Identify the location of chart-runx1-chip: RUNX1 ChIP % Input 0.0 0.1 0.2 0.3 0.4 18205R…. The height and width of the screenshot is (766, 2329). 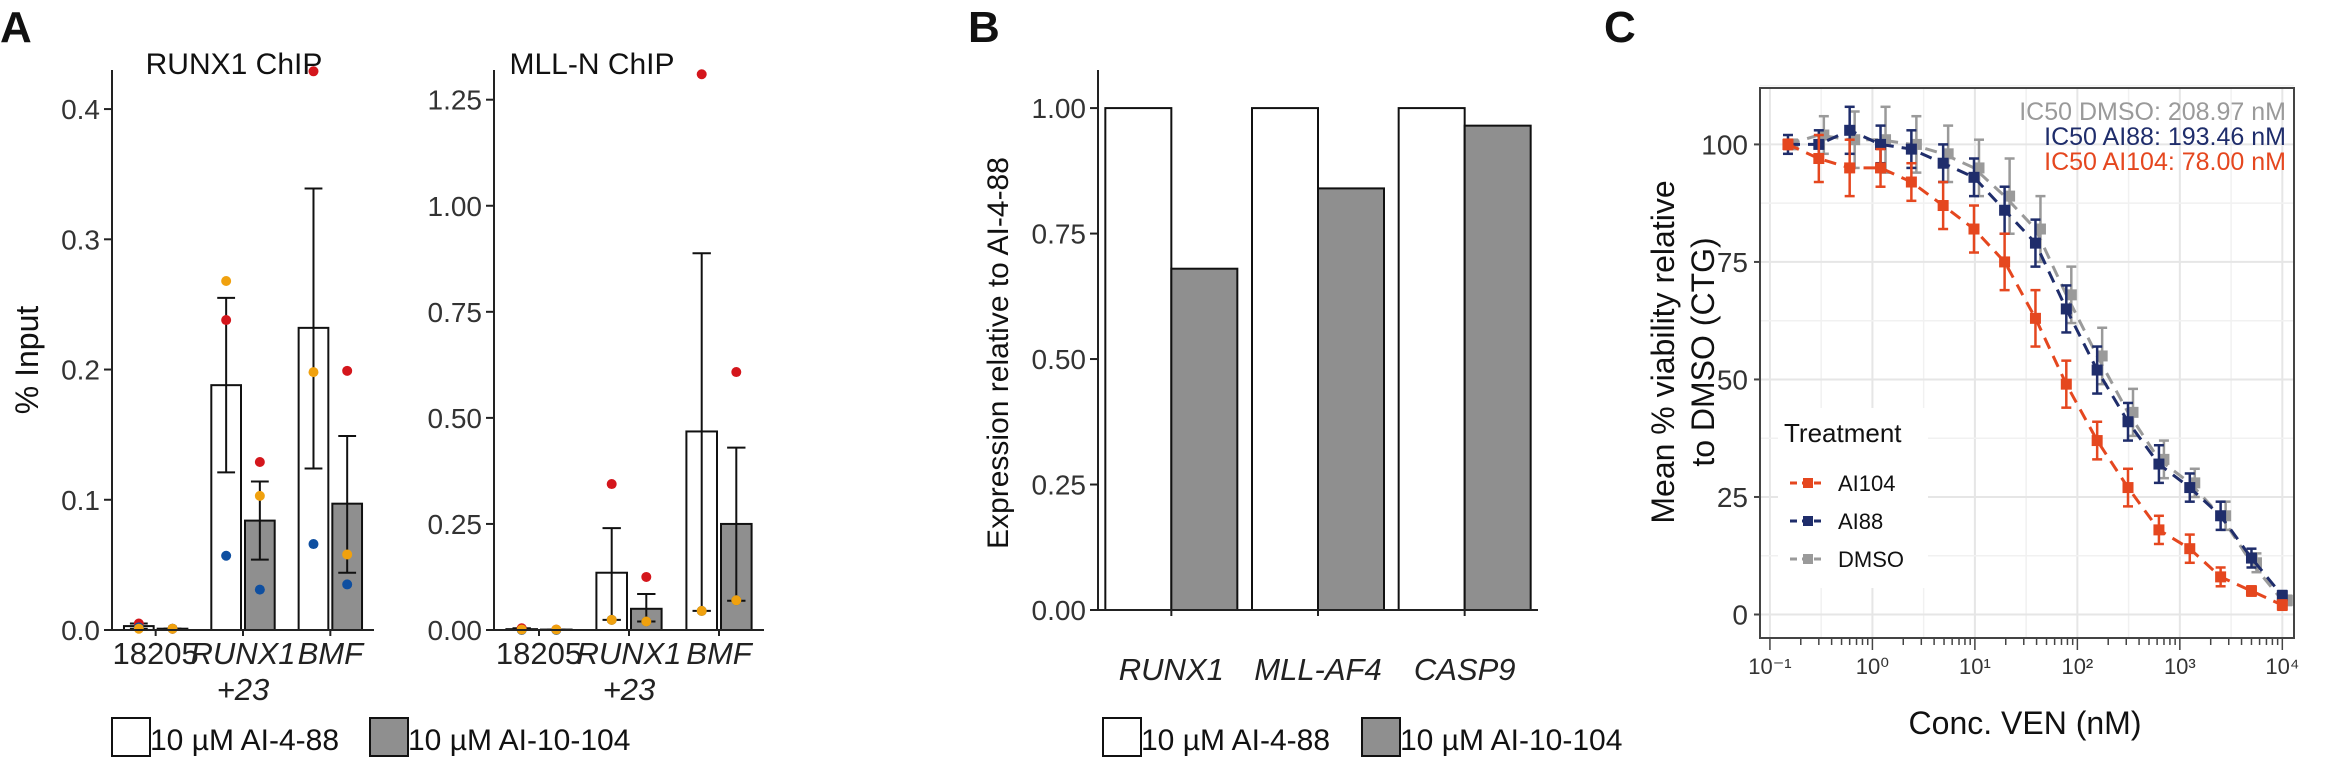
(191, 377).